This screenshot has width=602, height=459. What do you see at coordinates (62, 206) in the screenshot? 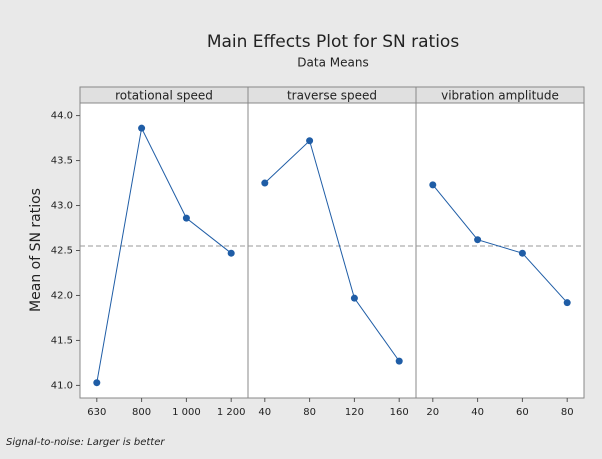
I see `y-tick-label: 43.0` at bounding box center [62, 206].